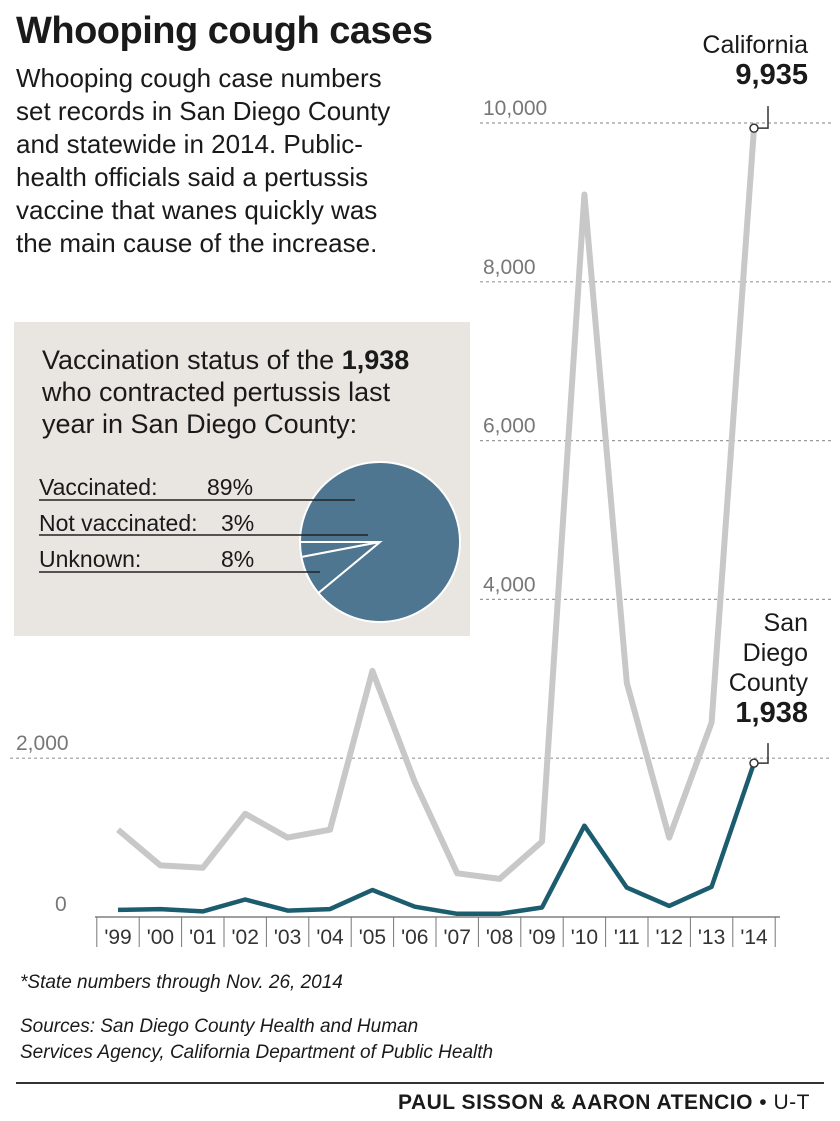 This screenshot has width=840, height=1121. I want to click on y-tick-label: 2,000, so click(42, 743).